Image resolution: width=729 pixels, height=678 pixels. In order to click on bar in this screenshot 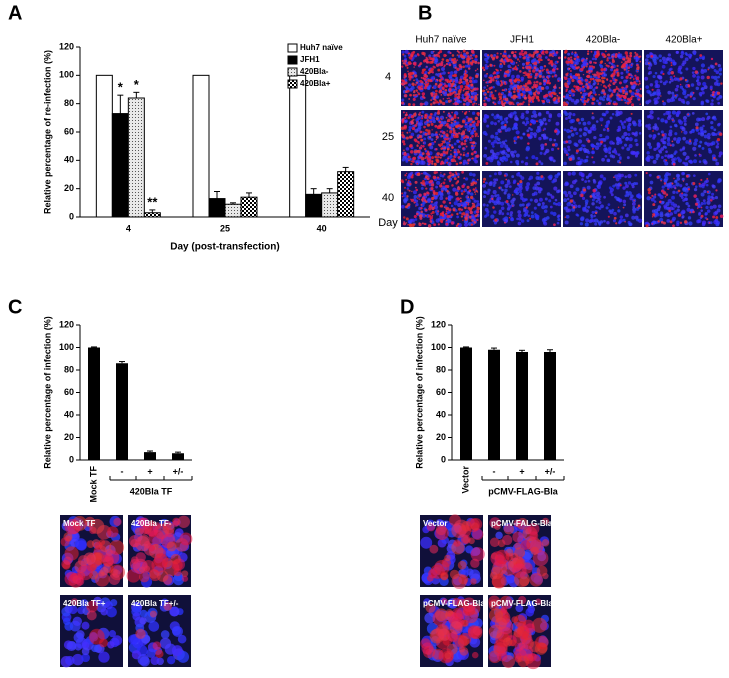, I will do `click(136, 157)`.